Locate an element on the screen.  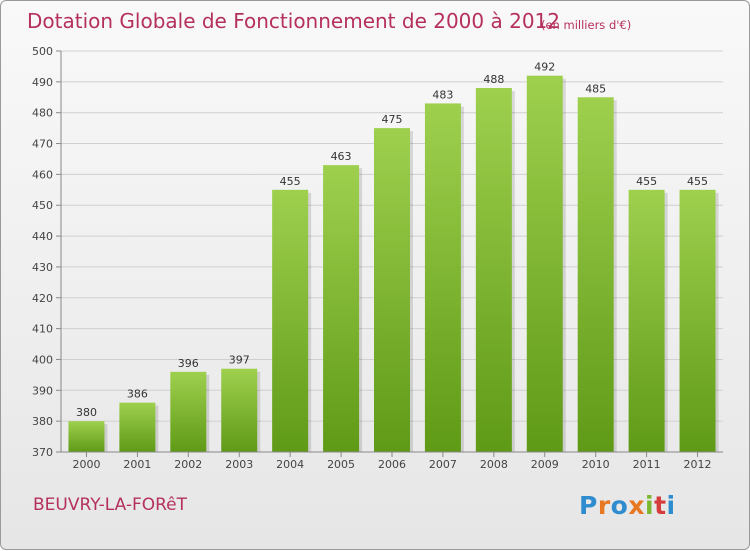
data-label-2007: 483 is located at coordinates (442, 94).